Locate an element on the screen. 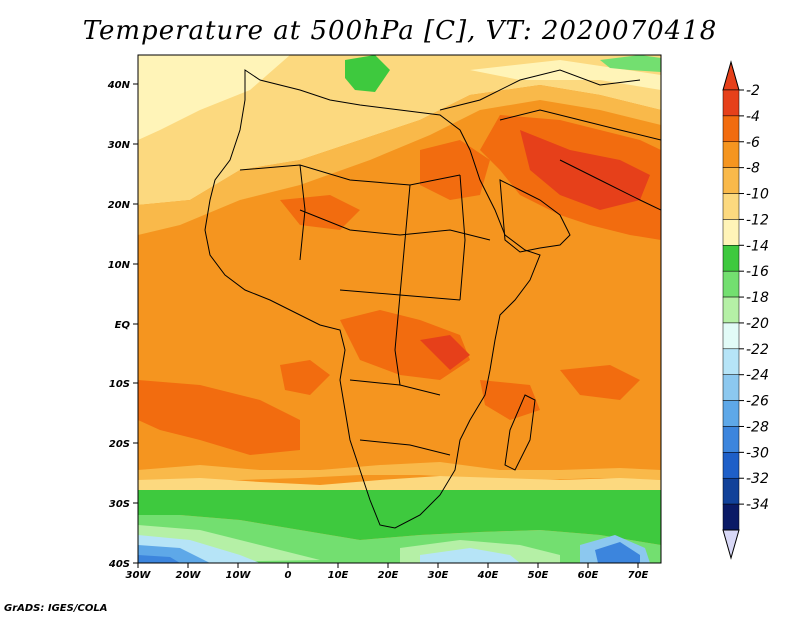 The height and width of the screenshot is (618, 800). lat-tick-label: 40N is located at coordinates (119, 85).